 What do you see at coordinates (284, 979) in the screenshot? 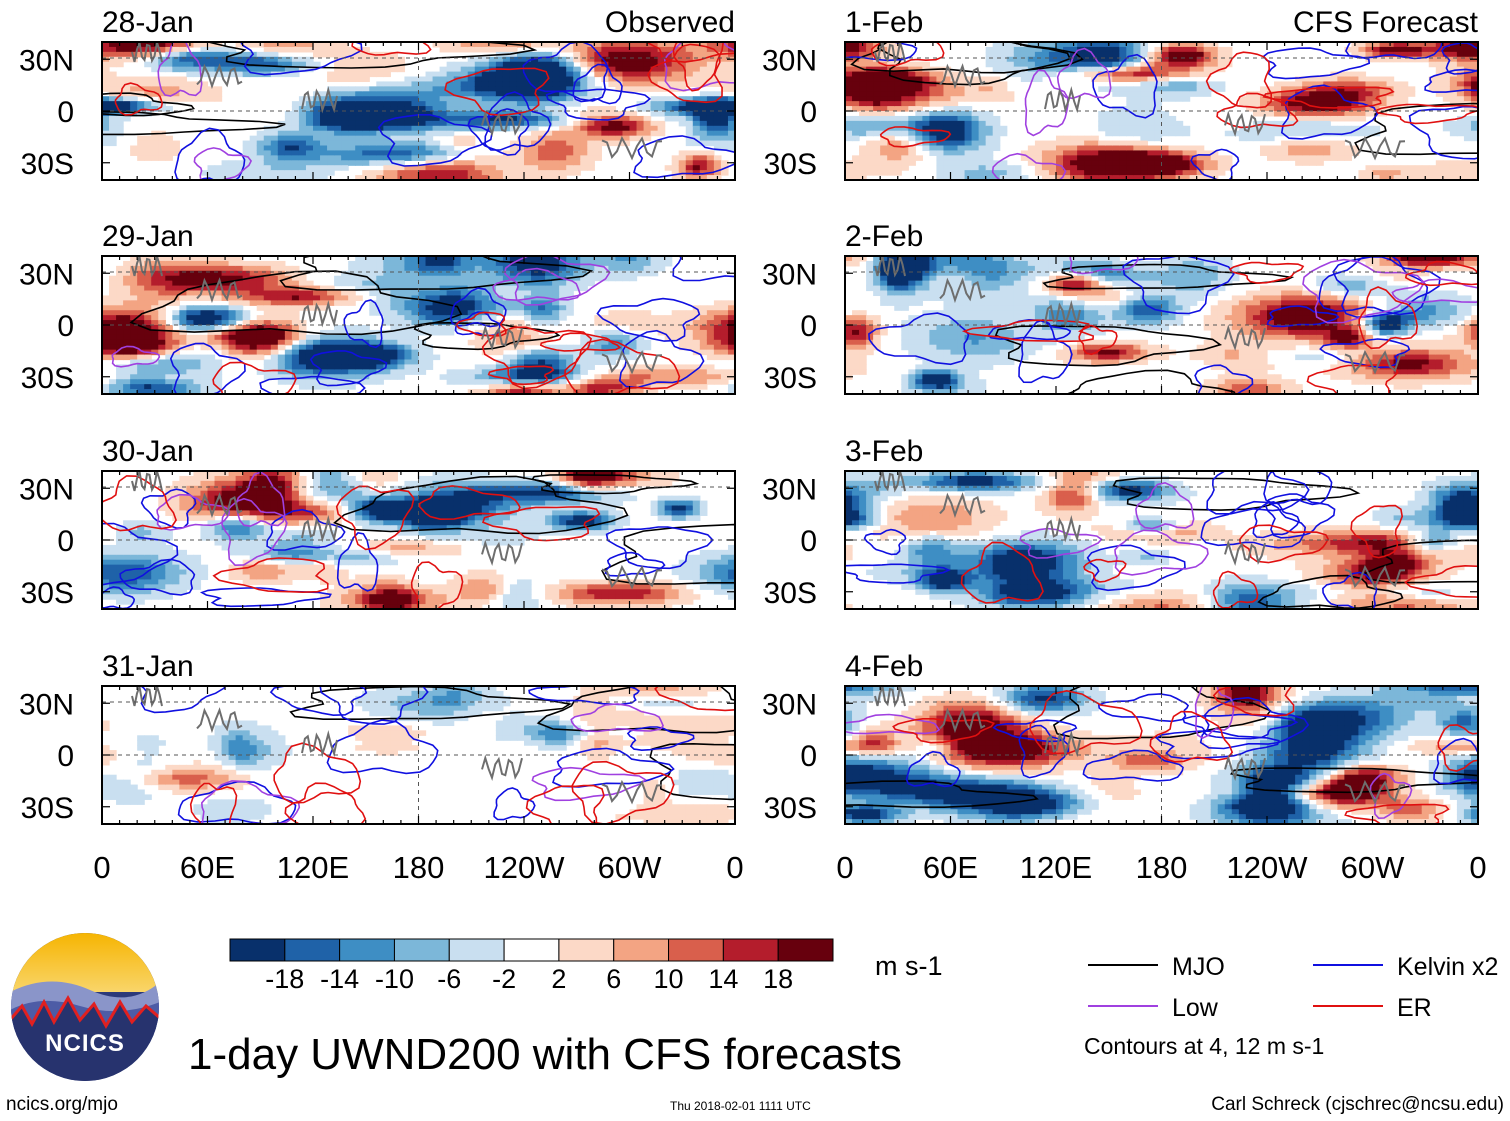
I see `colorbar-label: -18` at bounding box center [284, 979].